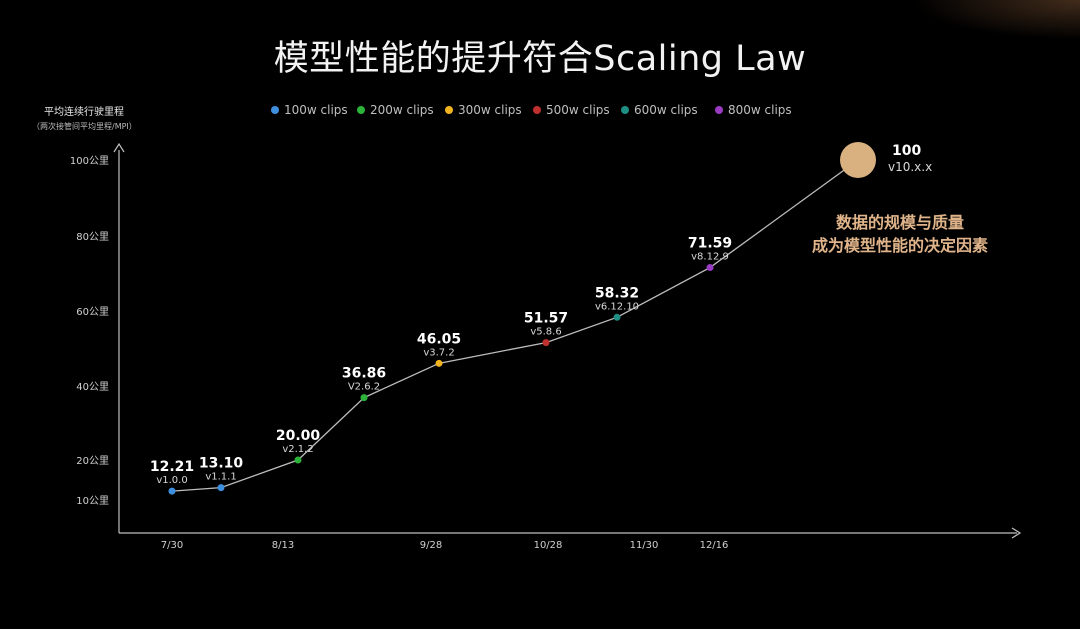 The width and height of the screenshot is (1080, 629). I want to click on legend-label: 600w clips, so click(666, 110).